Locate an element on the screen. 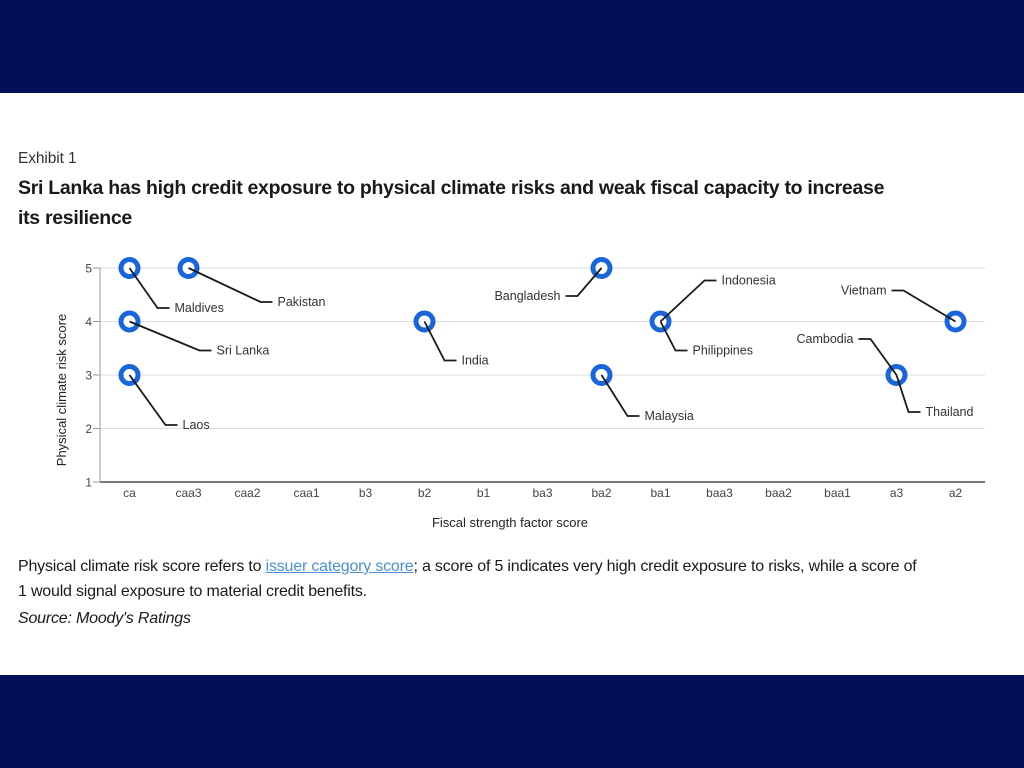 The width and height of the screenshot is (1024, 768). footnote-text-pre: Physical climate risk score refers to is located at coordinates (142, 566).